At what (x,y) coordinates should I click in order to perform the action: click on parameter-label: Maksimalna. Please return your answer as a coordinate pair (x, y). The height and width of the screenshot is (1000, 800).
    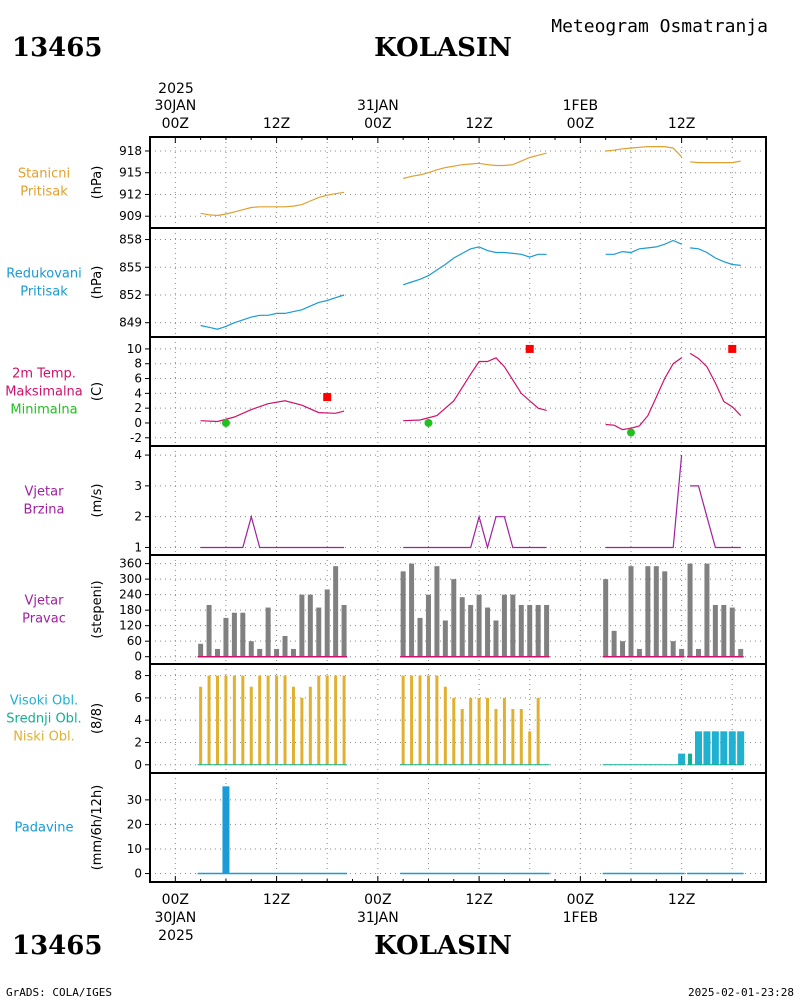
    Looking at the image, I should click on (44, 392).